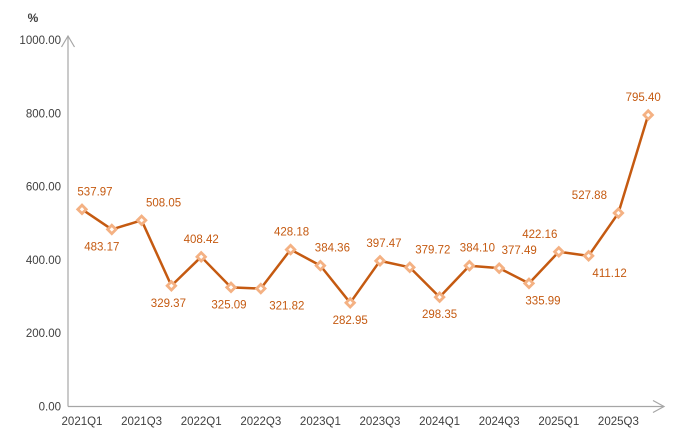 Image resolution: width=674 pixels, height=444 pixels. What do you see at coordinates (618, 422) in the screenshot?
I see `x-tick-label: 2025Q3` at bounding box center [618, 422].